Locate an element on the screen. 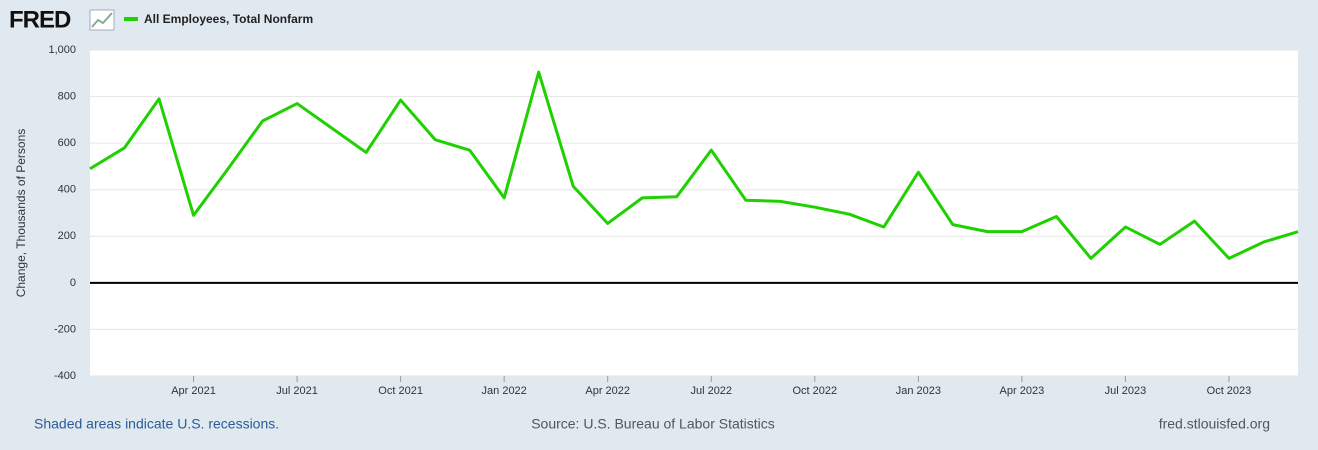  logo-icon is located at coordinates (102, 20).